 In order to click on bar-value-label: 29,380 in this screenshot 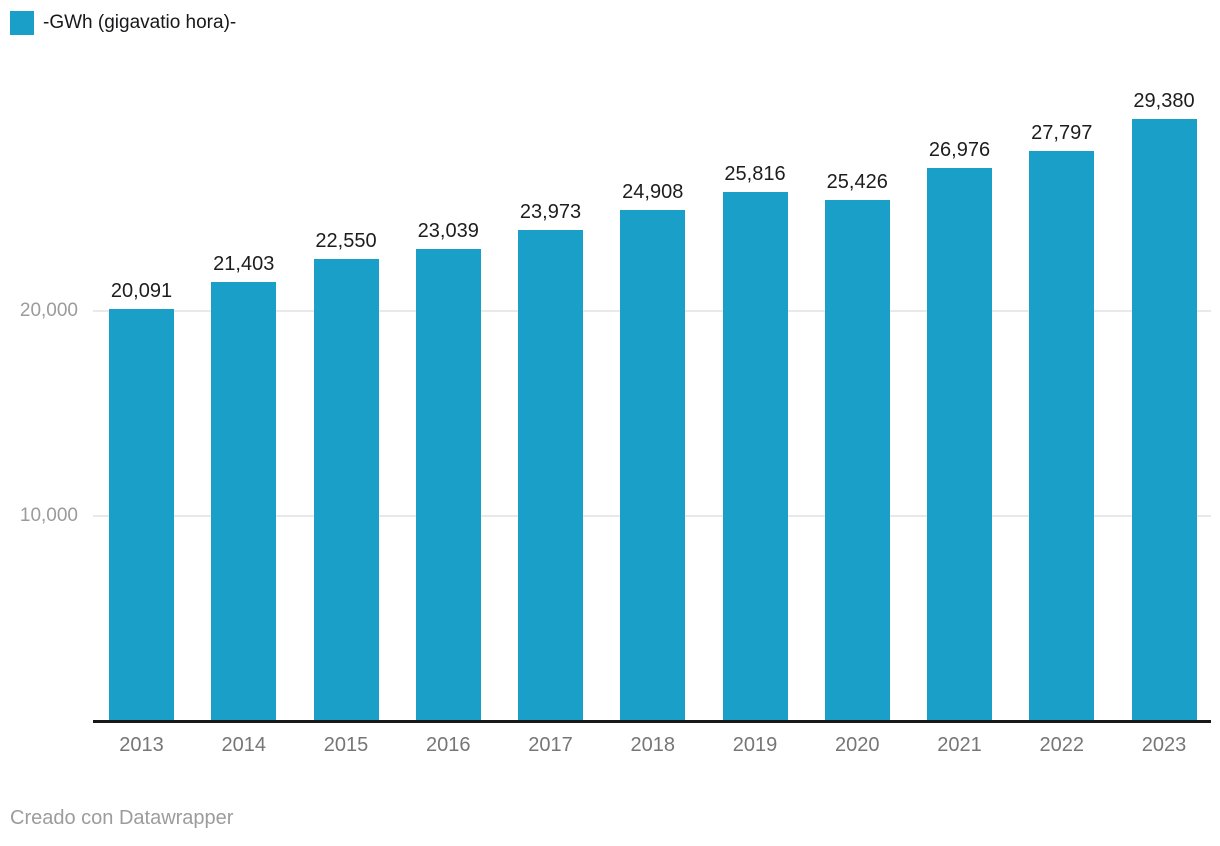, I will do `click(1164, 100)`.